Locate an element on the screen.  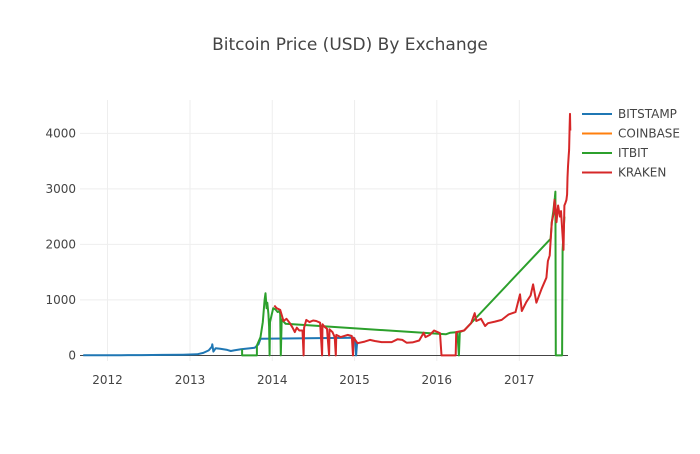
legend-label: BITSTAMP is located at coordinates (647, 114).